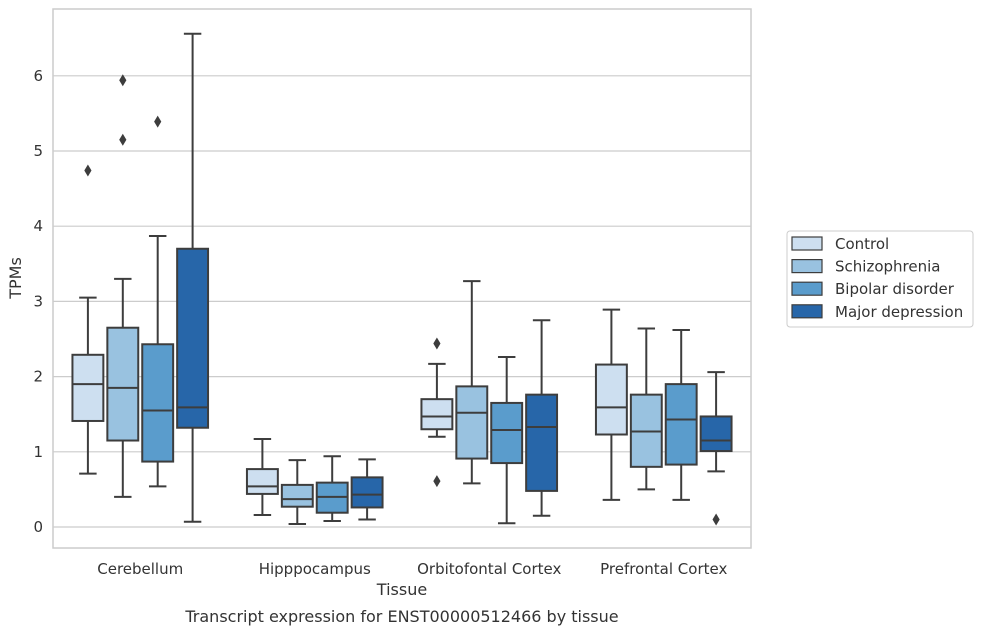 The image size is (983, 634). Describe the element at coordinates (663, 569) in the screenshot. I see `x-tick-label: Prefrontal Cortex` at that location.